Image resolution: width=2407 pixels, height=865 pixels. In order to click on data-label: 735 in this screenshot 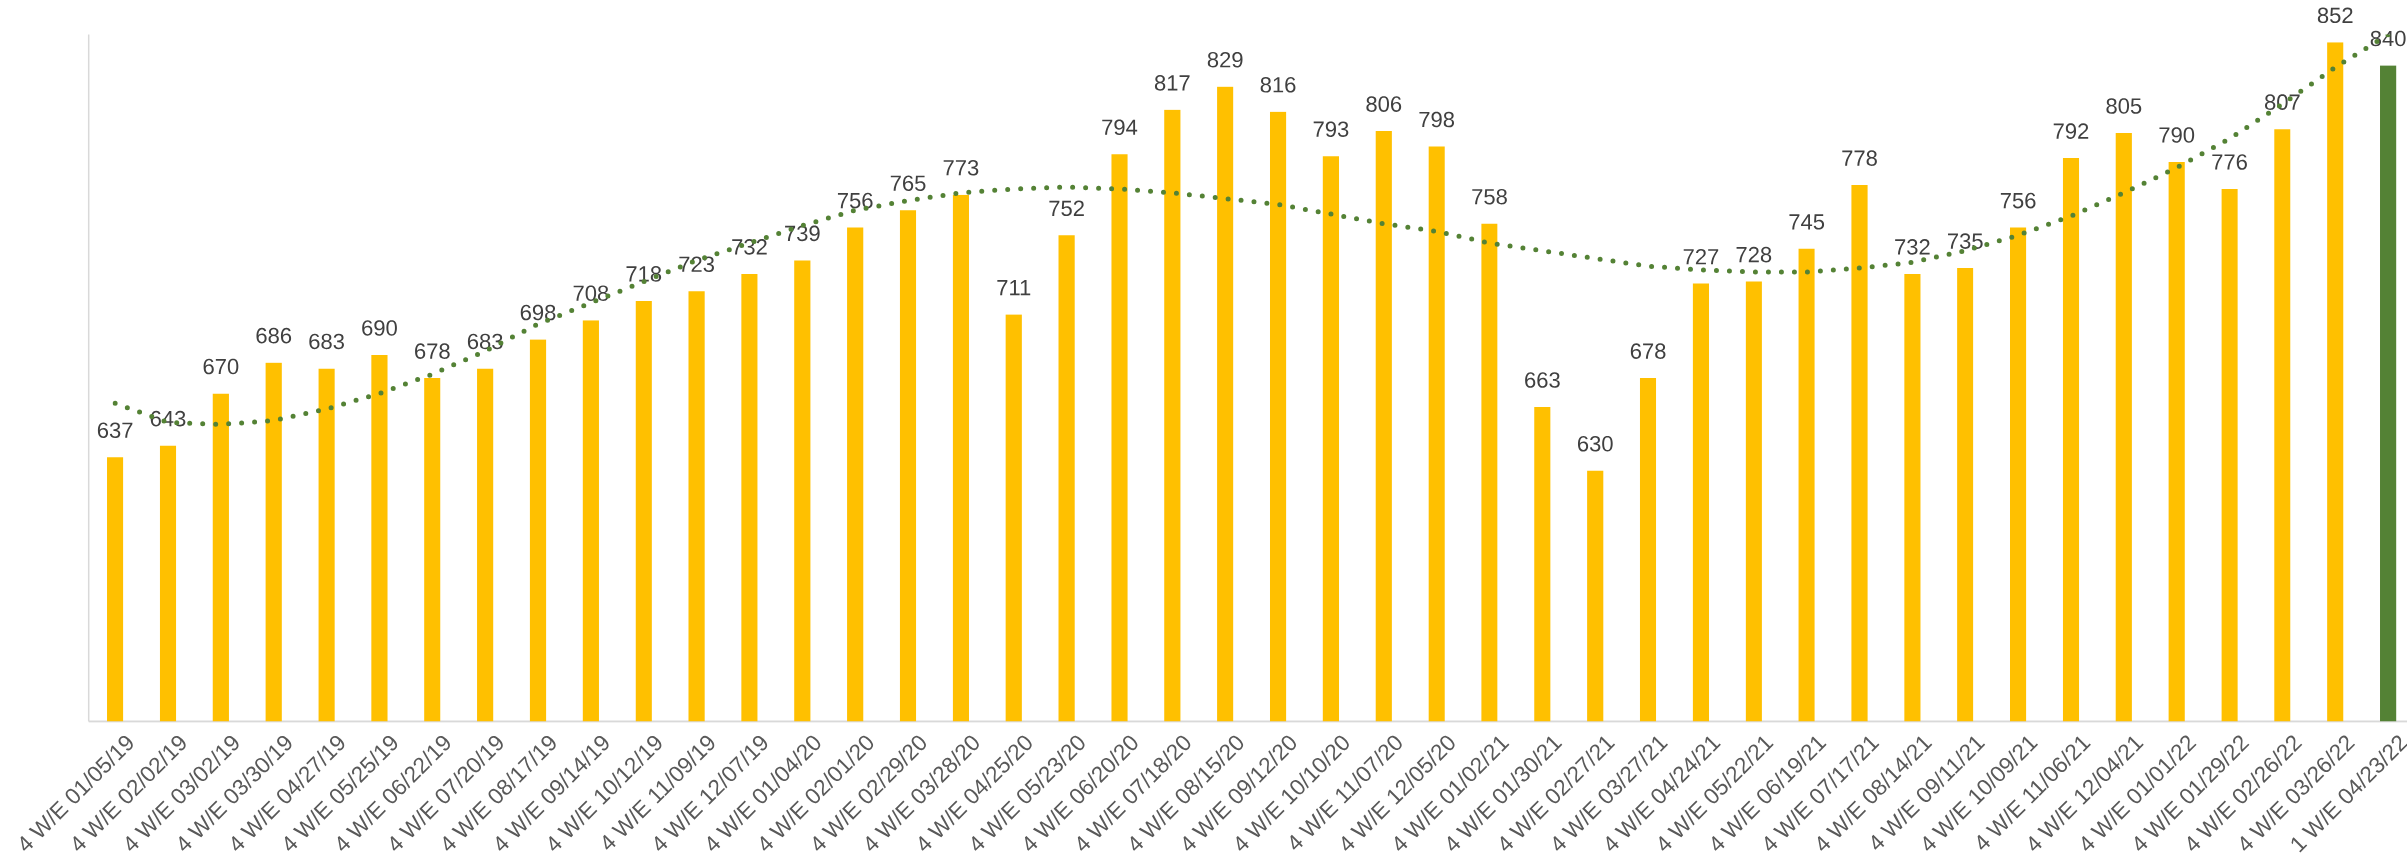, I will do `click(1965, 241)`.